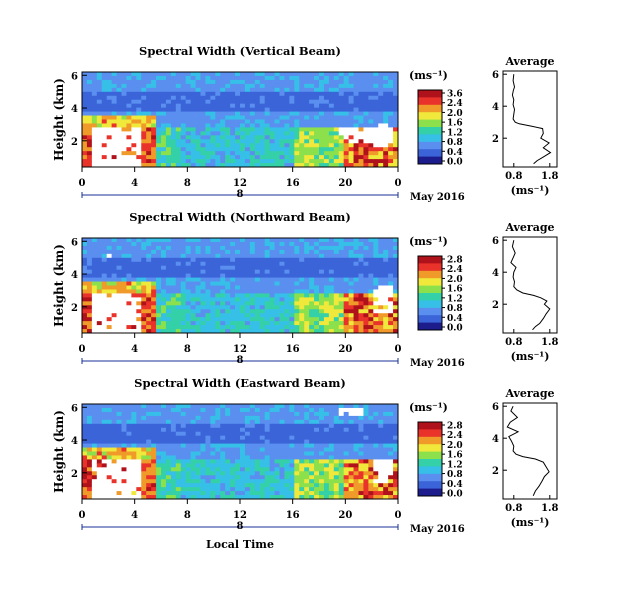  I want to click on colorbar-unit: (ms⁻¹), so click(428, 241).